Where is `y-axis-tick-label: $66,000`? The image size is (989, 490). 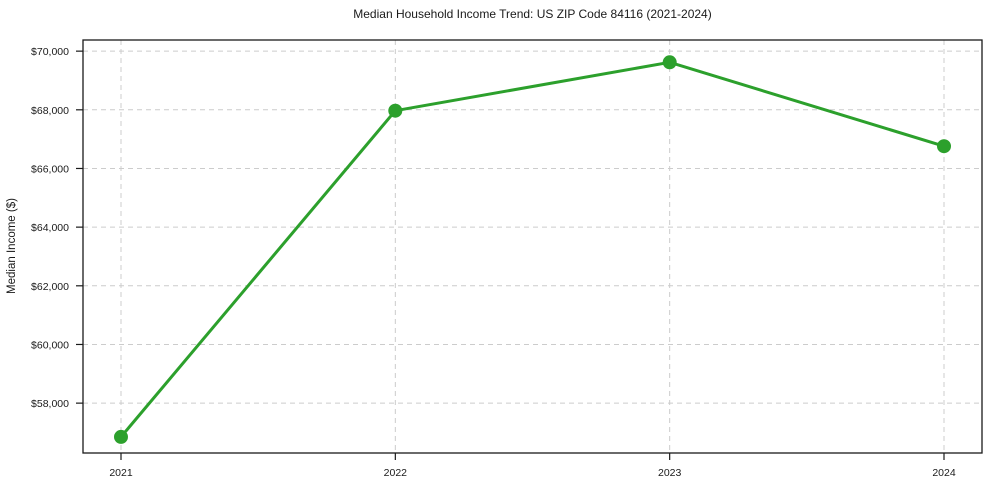
y-axis-tick-label: $66,000 is located at coordinates (50, 169).